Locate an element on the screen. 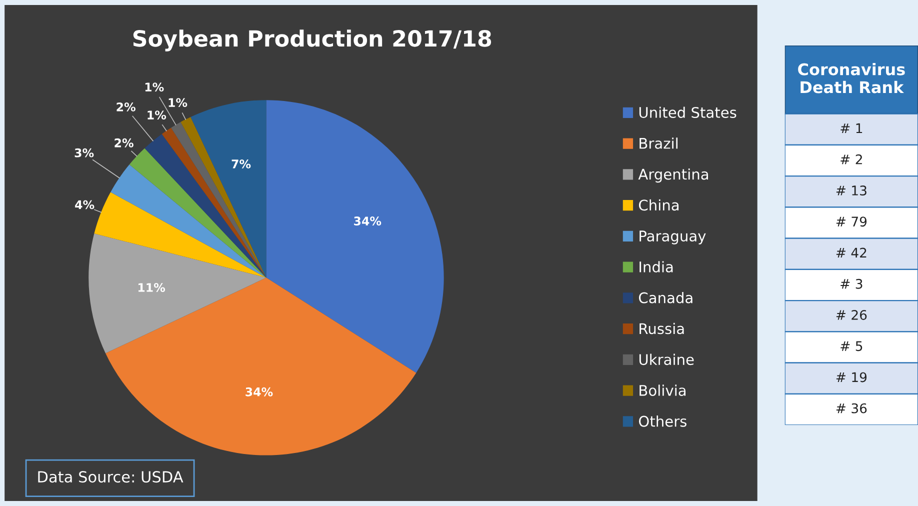 This screenshot has height=506, width=918. source-note: Data Source: USDA is located at coordinates (111, 477).